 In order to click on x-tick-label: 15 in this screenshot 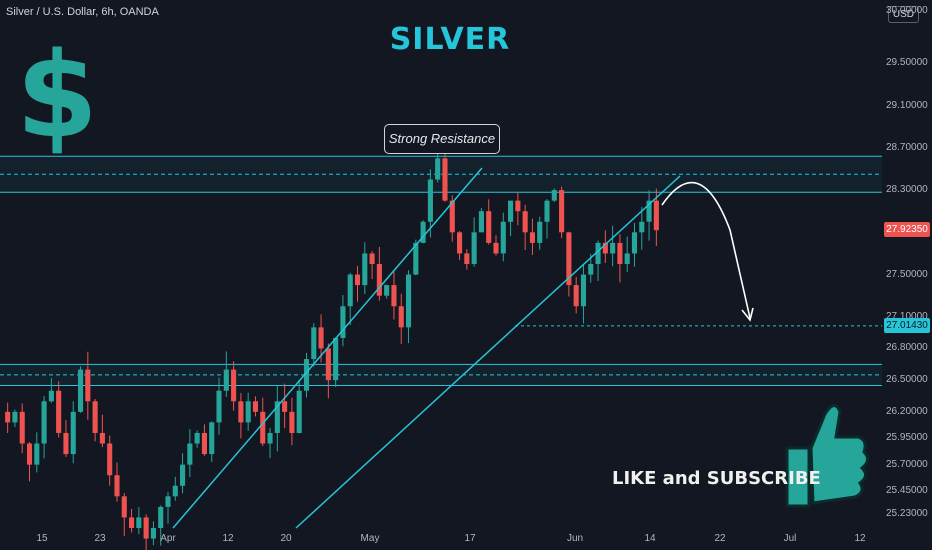, I will do `click(42, 538)`.